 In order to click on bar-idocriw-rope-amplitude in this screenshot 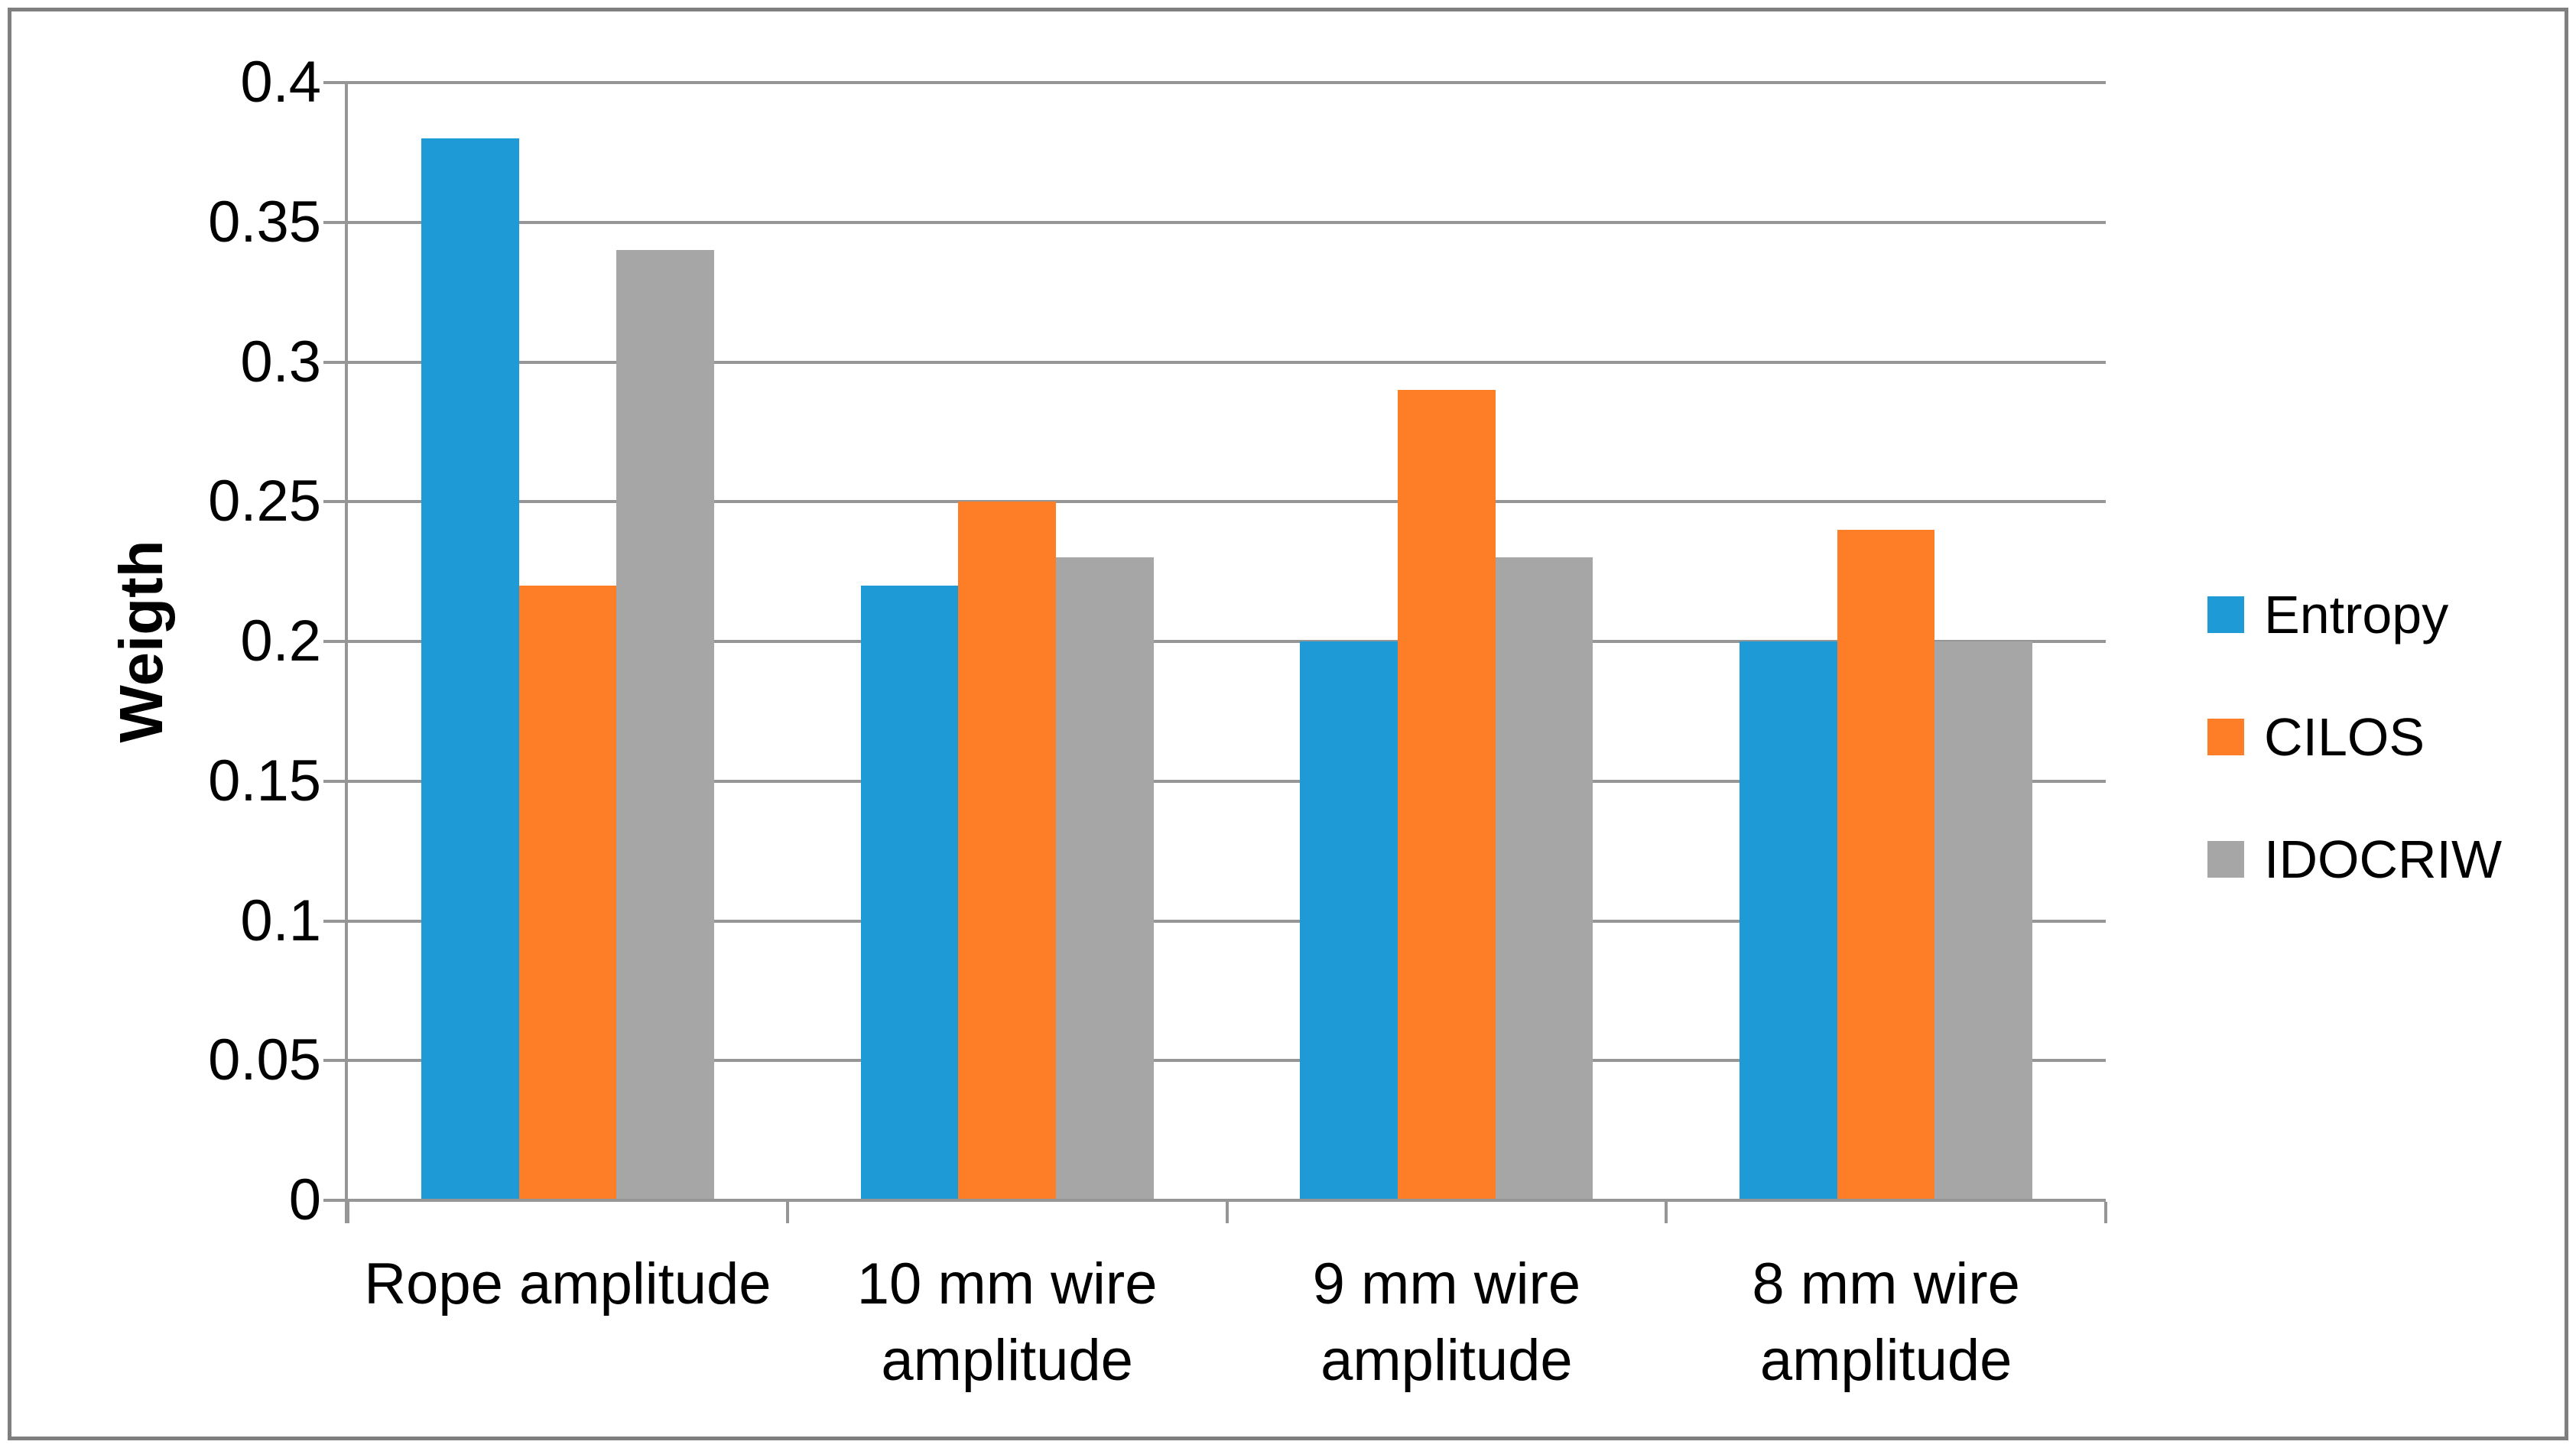, I will do `click(665, 725)`.